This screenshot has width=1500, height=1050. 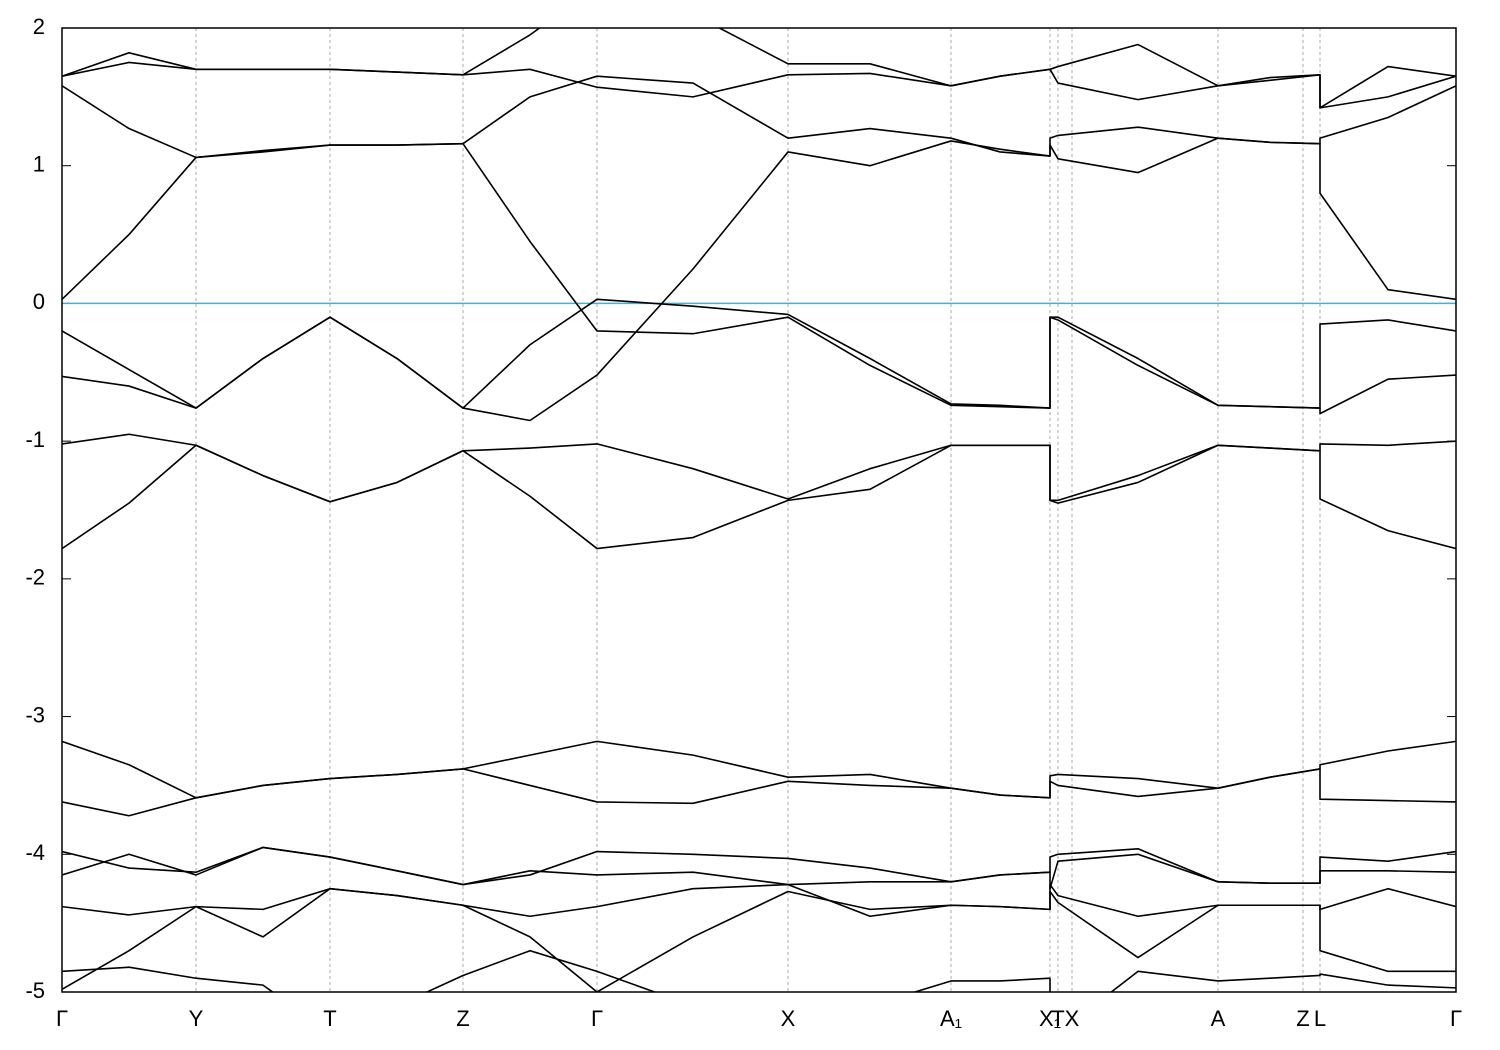 I want to click on x-tick-label: A₁, so click(x=951, y=1018).